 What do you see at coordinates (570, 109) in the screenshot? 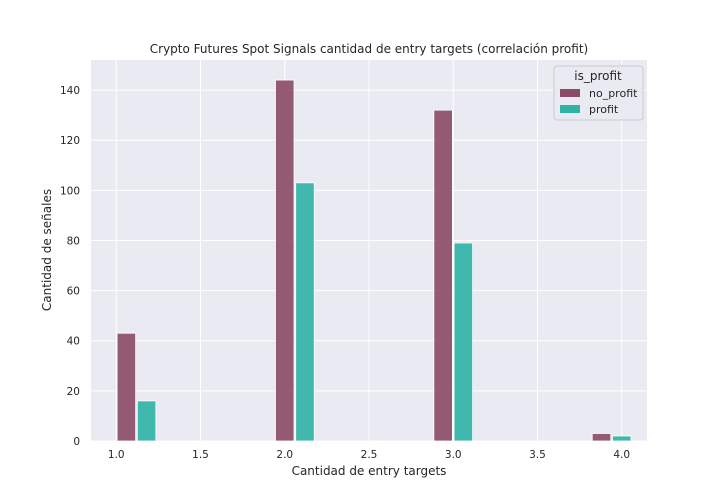
I see `legend-swatch-profit` at bounding box center [570, 109].